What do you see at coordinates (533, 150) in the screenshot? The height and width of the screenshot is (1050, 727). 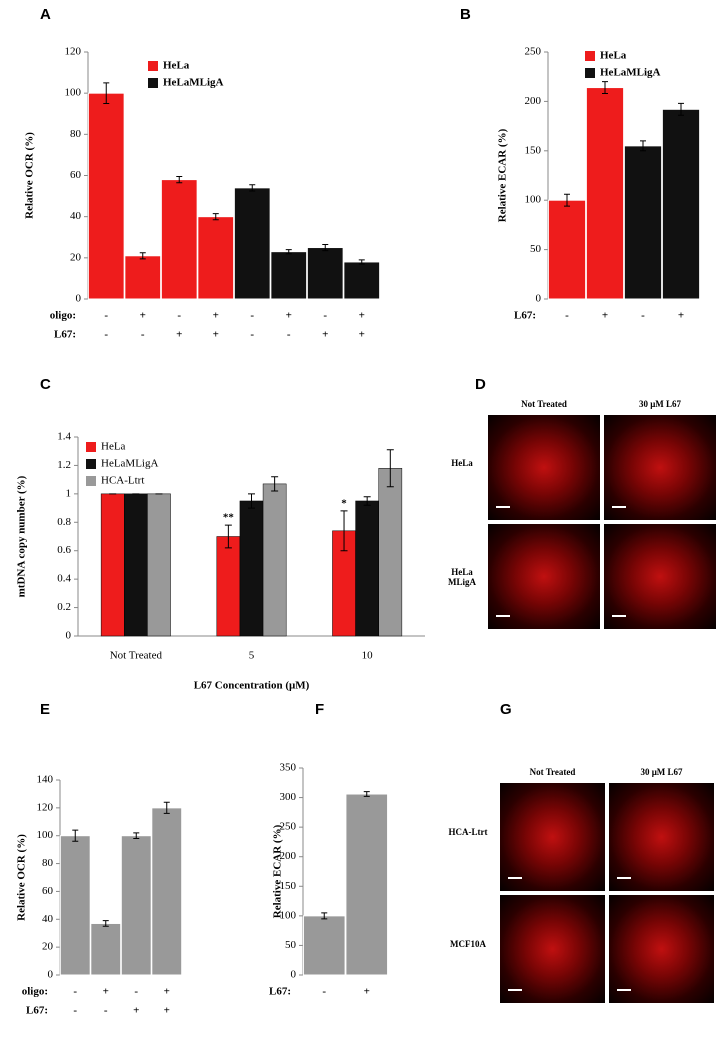 I see `y-tick-label: 150` at bounding box center [533, 150].